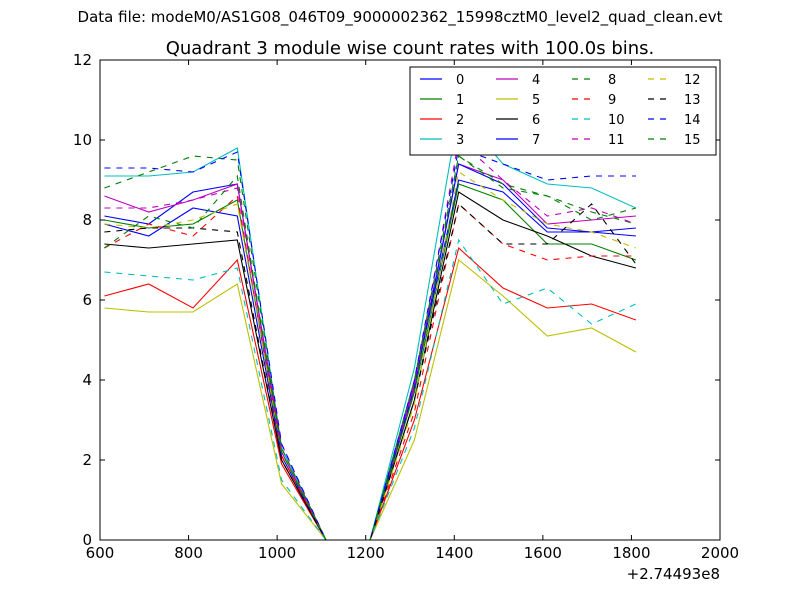  I want to click on legend-label-1: 1, so click(460, 100).